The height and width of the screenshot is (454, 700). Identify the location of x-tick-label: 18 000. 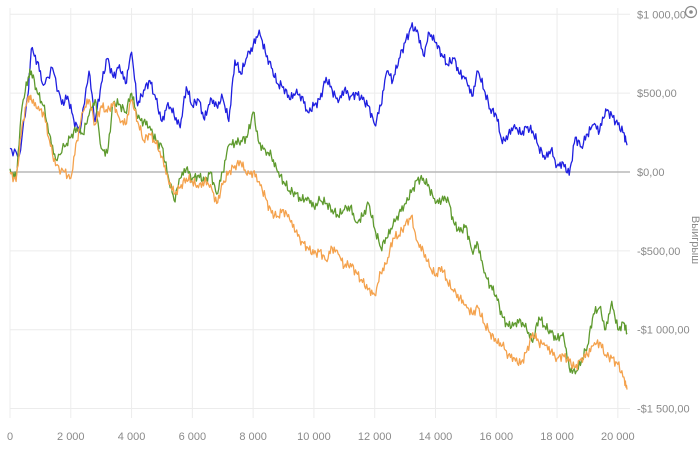
(557, 437).